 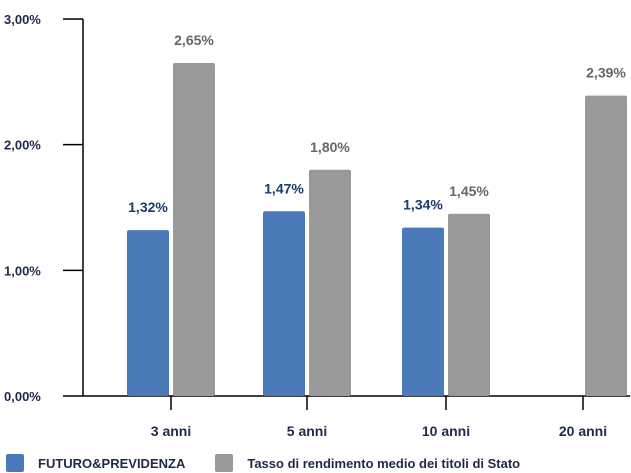 I want to click on y-tick-label: 2,00%, so click(x=22, y=145).